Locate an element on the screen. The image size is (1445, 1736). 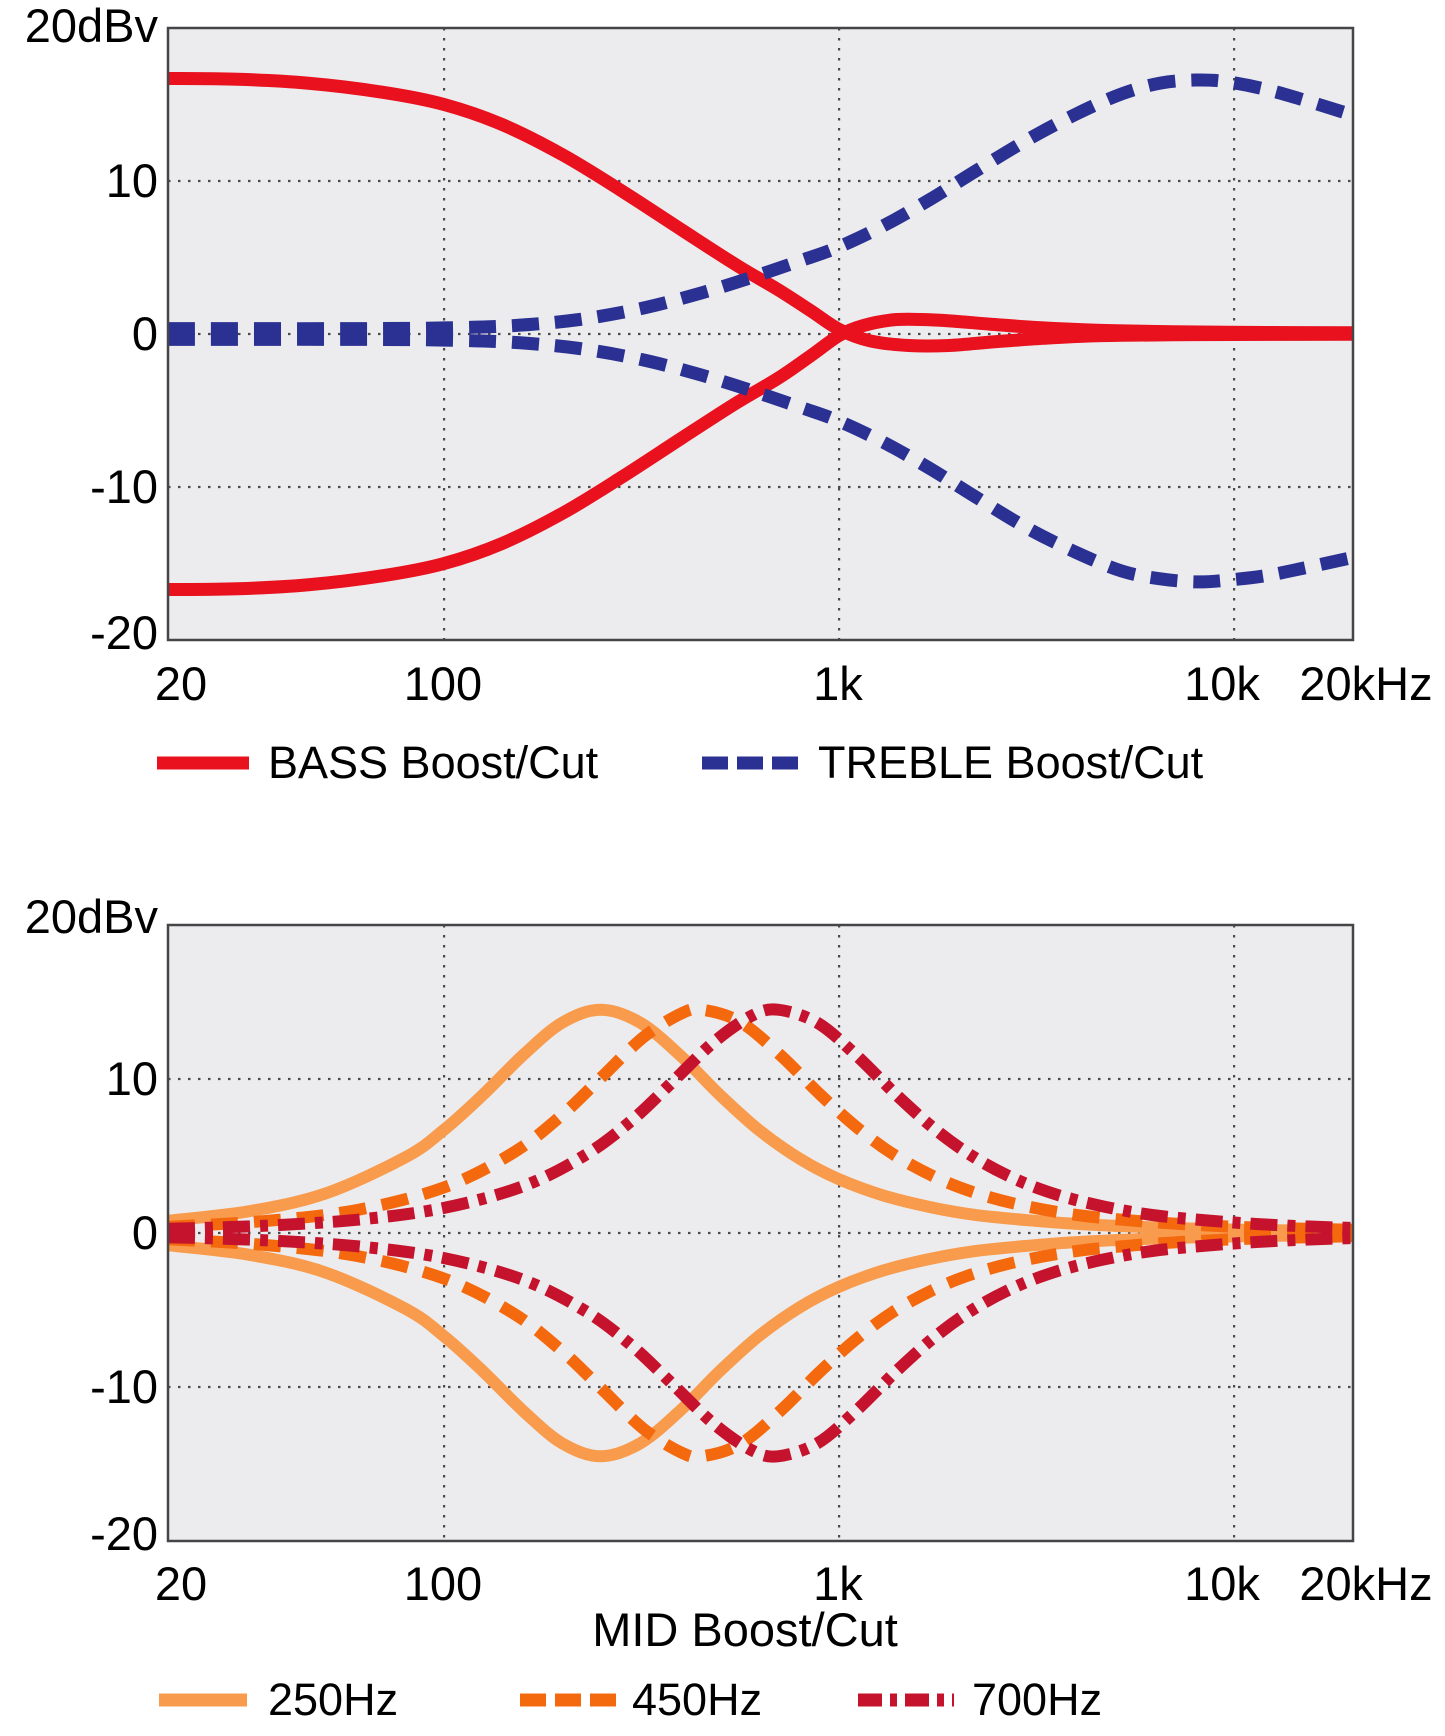
y-unit-label-bottom: 20dBv is located at coordinates (91, 916).